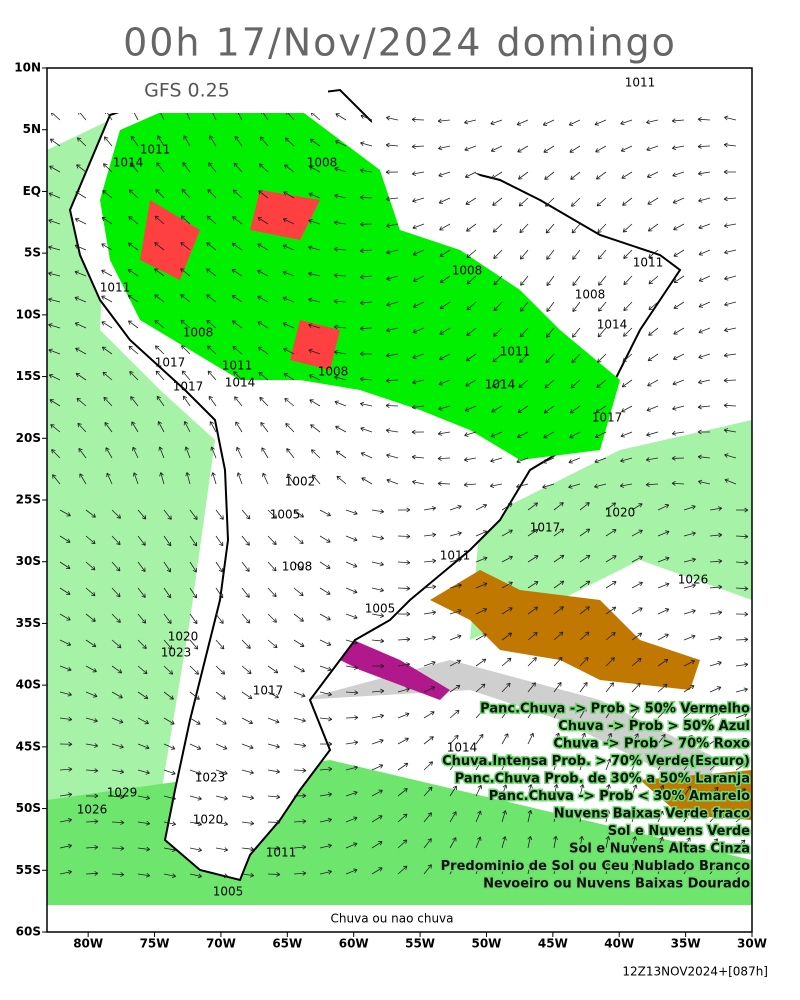 This screenshot has height=1000, width=800. What do you see at coordinates (28, 870) in the screenshot?
I see `lat-tick-label: 55S` at bounding box center [28, 870].